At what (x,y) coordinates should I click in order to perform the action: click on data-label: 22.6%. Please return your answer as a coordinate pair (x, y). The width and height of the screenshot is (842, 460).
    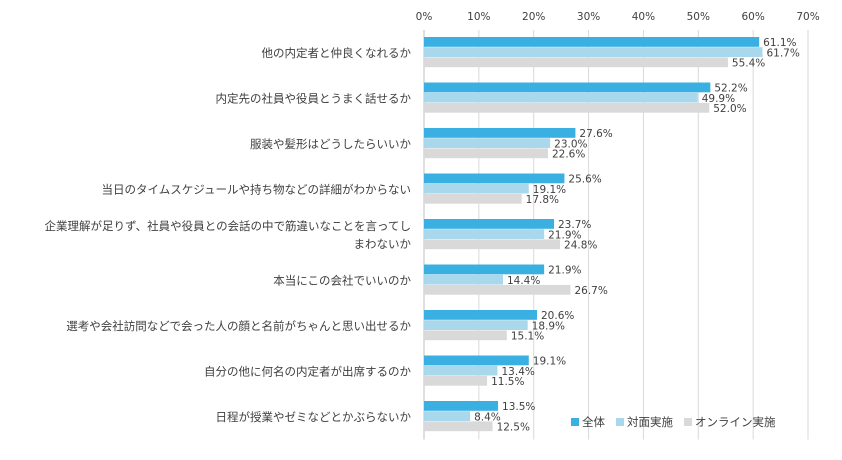
    Looking at the image, I should click on (568, 155).